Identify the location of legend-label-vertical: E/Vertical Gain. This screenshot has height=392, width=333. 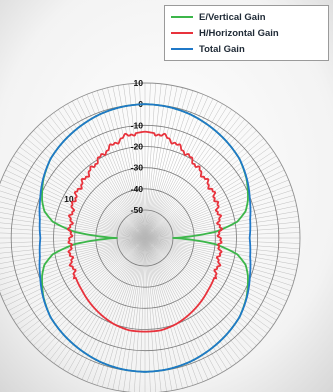
(232, 17).